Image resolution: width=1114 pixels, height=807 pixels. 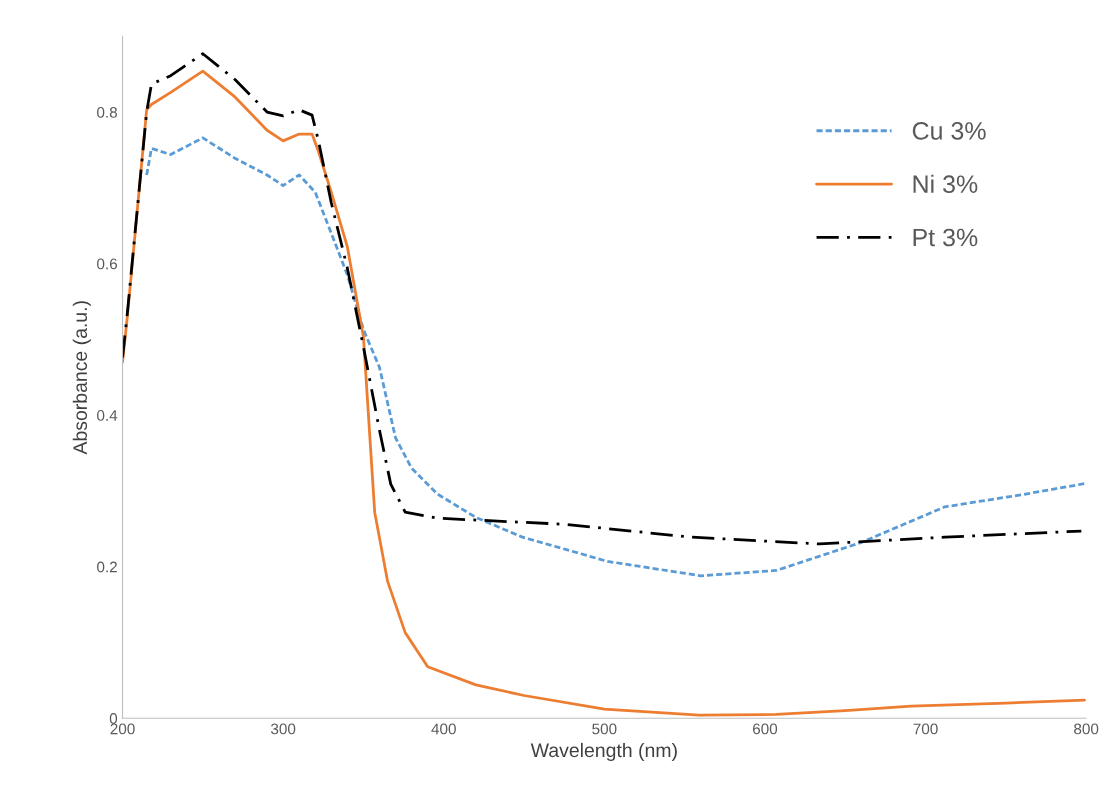 I want to click on y-tick-label: 0.4, so click(x=107, y=415).